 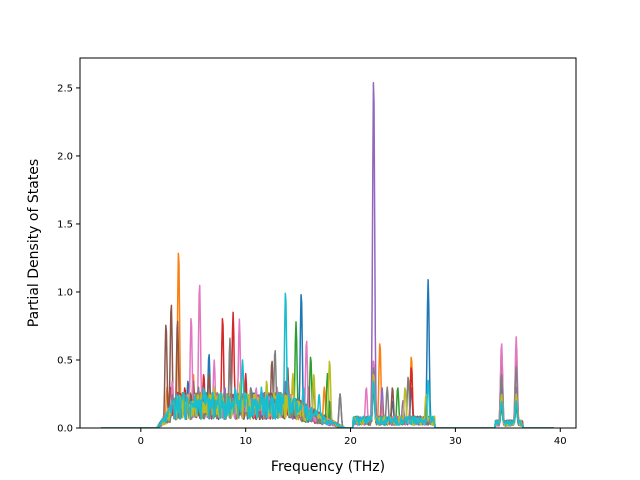 What do you see at coordinates (65, 224) in the screenshot?
I see `y-tick-label: 1.5` at bounding box center [65, 224].